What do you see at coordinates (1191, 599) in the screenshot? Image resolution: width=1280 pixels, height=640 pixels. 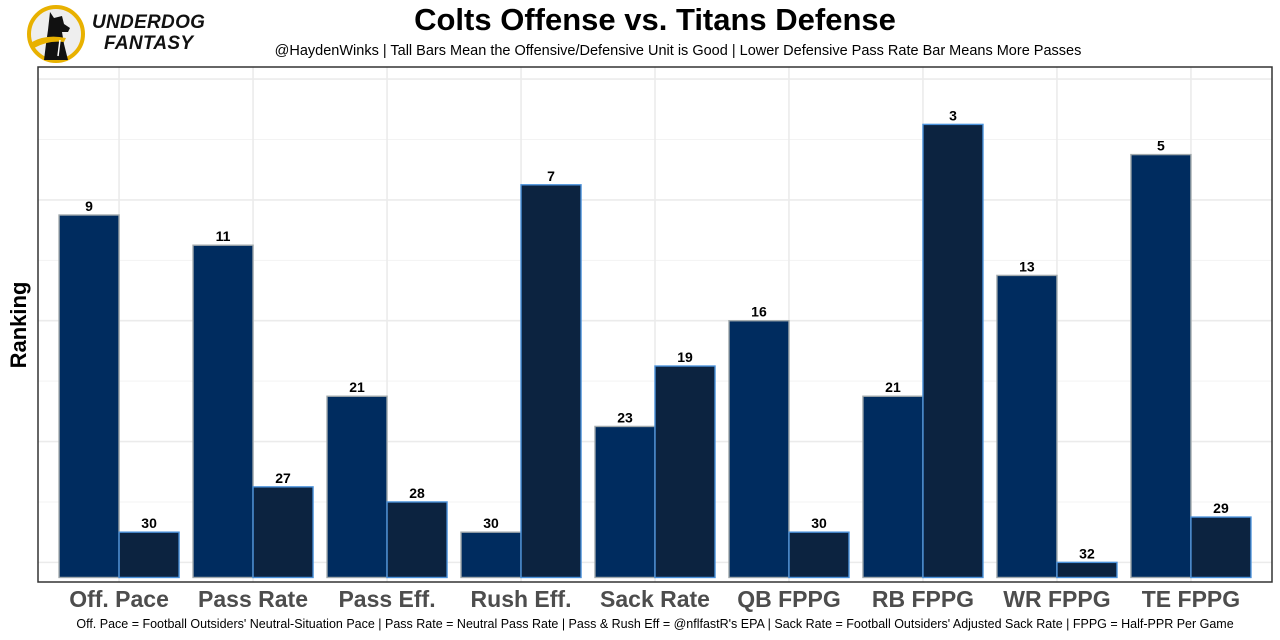 I see `x-tick-label: TE FPPG` at bounding box center [1191, 599].